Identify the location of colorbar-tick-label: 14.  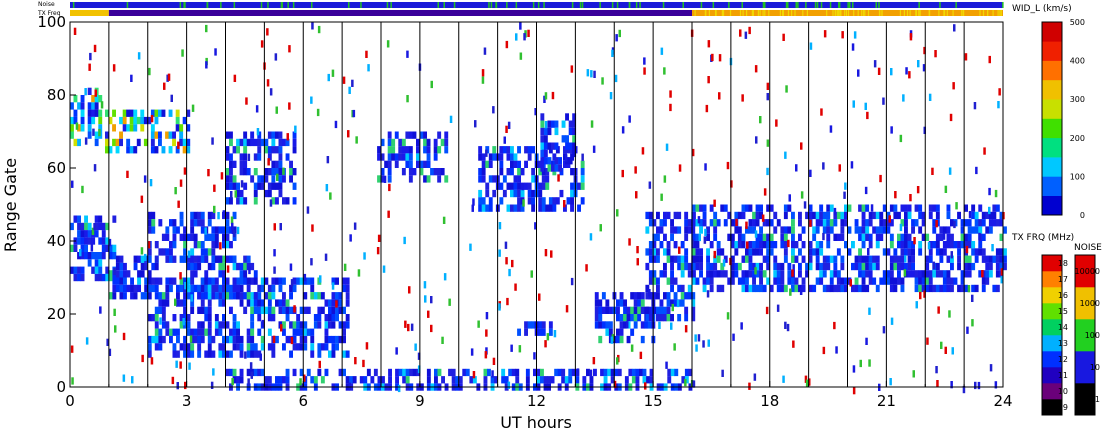
(1063, 327).